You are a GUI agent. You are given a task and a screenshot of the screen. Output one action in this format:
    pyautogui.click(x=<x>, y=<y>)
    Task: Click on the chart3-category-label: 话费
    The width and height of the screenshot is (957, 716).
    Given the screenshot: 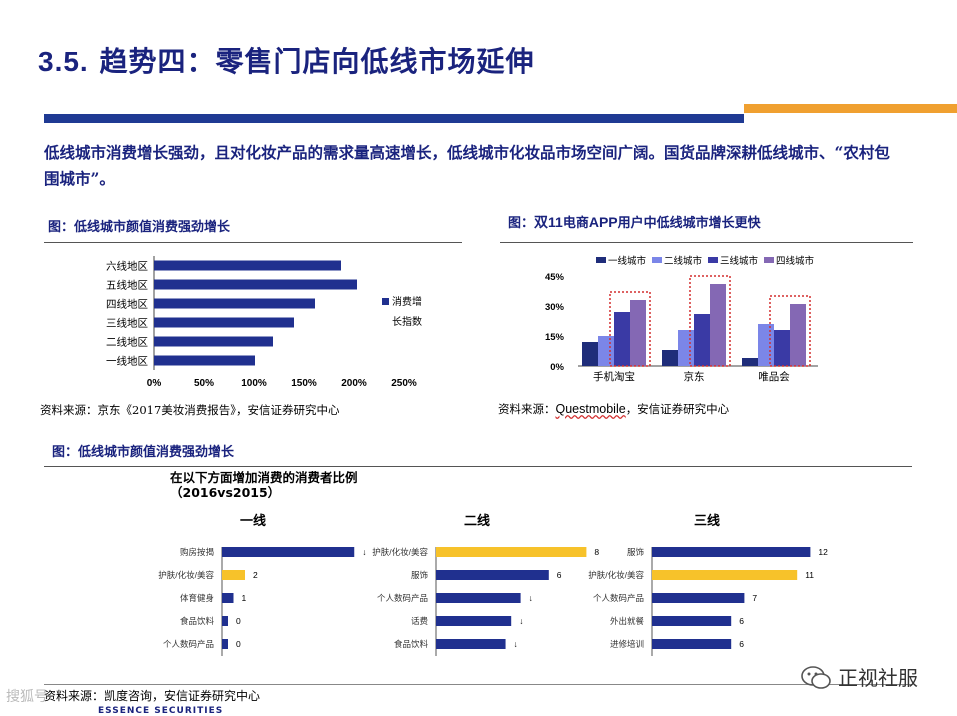 What is the action you would take?
    pyautogui.click(x=420, y=621)
    